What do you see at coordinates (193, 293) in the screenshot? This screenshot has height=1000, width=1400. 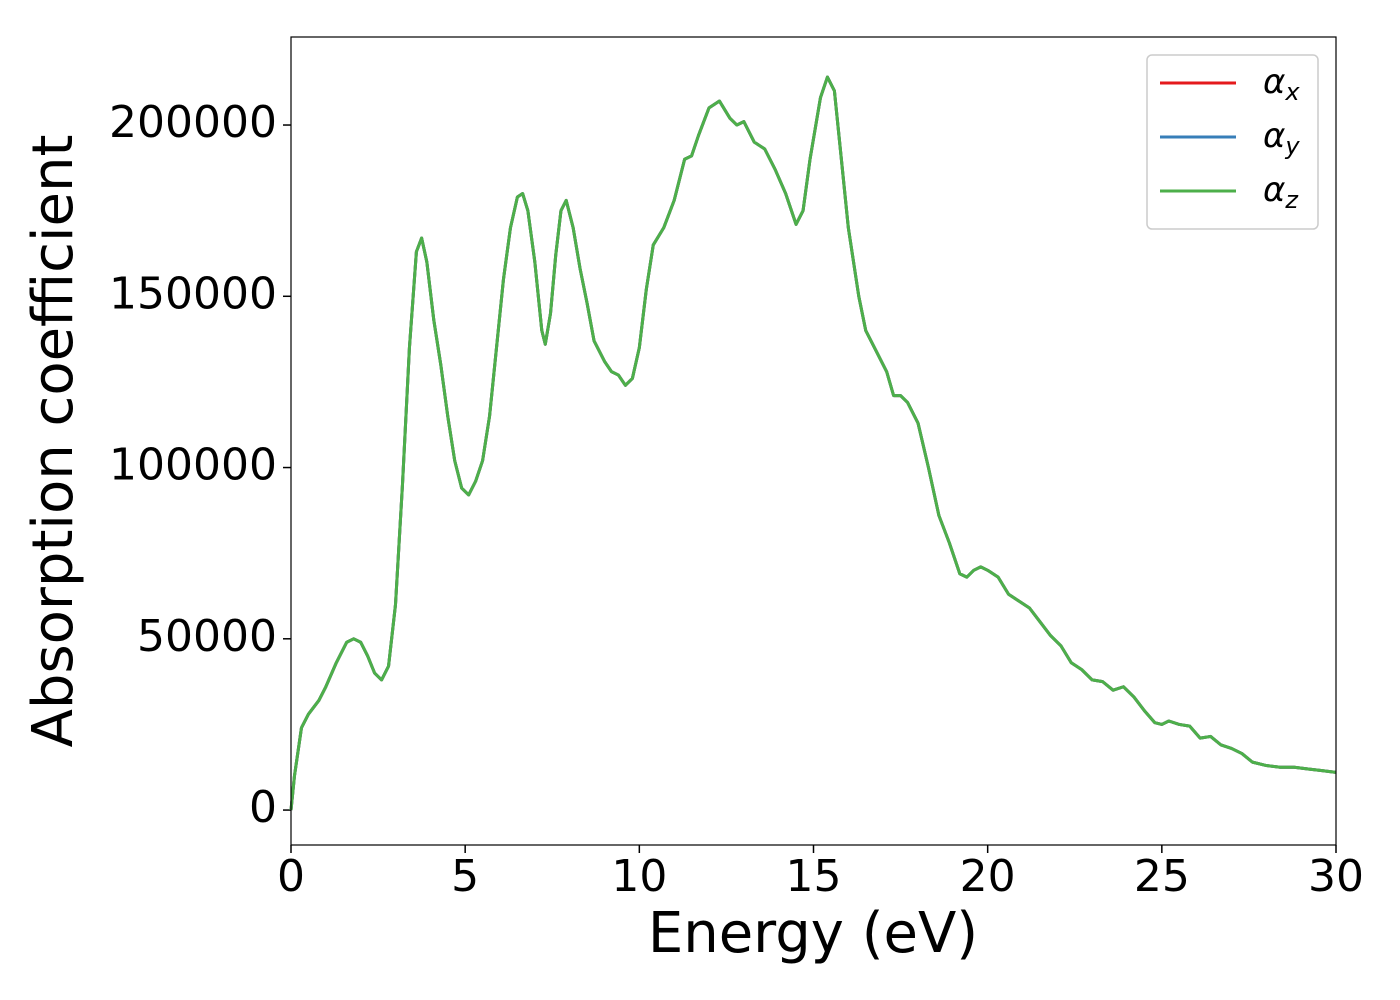 I see `y-tick-label: 150000` at bounding box center [193, 293].